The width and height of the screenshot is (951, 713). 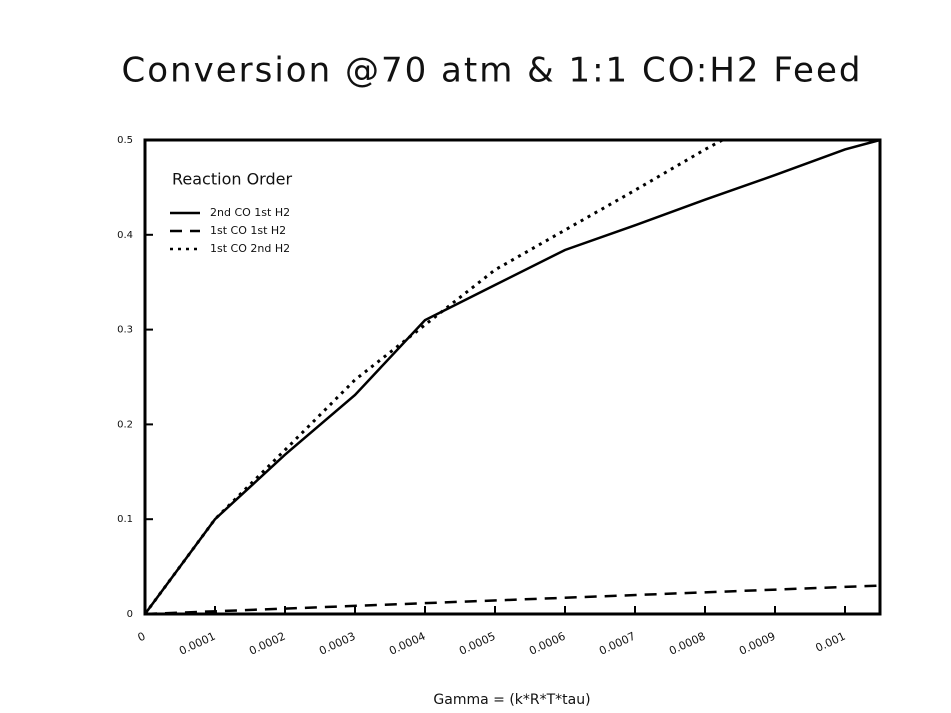 What do you see at coordinates (248, 230) in the screenshot?
I see `legend-label: 1st CO 1st H2` at bounding box center [248, 230].